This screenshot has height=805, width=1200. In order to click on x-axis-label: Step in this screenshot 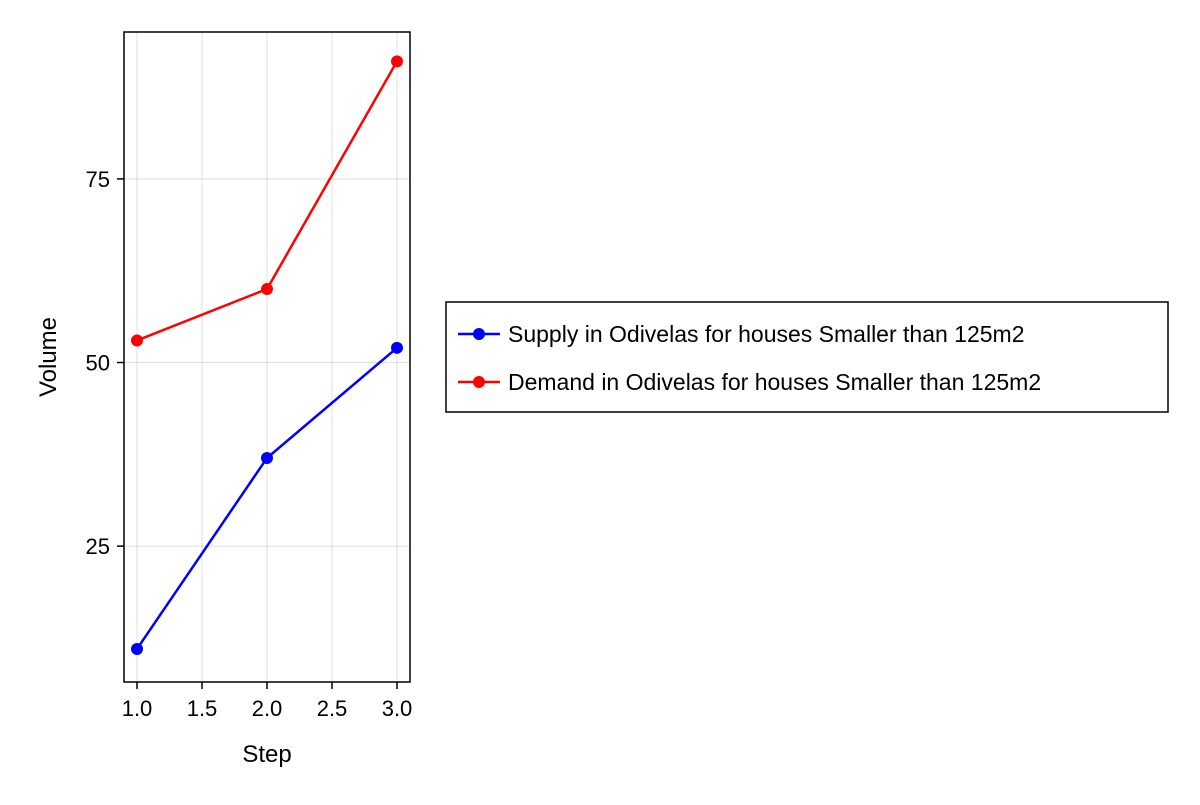, I will do `click(266, 754)`.